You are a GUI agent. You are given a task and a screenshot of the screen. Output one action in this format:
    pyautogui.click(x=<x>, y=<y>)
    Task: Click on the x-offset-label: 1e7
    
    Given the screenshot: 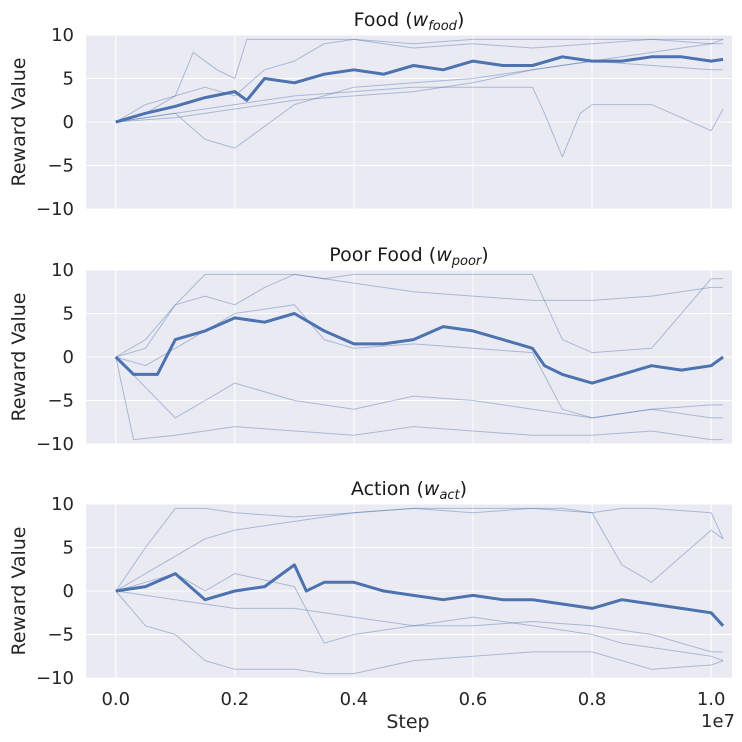 What is the action you would take?
    pyautogui.click(x=718, y=721)
    